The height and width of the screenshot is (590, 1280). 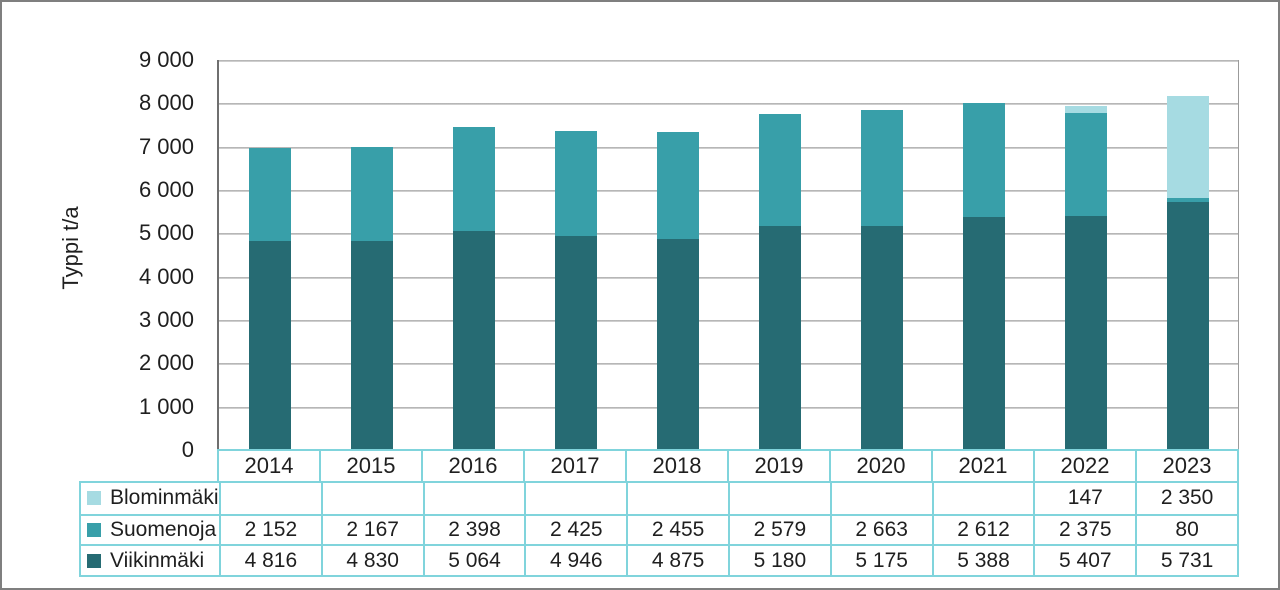 What do you see at coordinates (166, 276) in the screenshot?
I see `y-tick-label: 4 000` at bounding box center [166, 276].